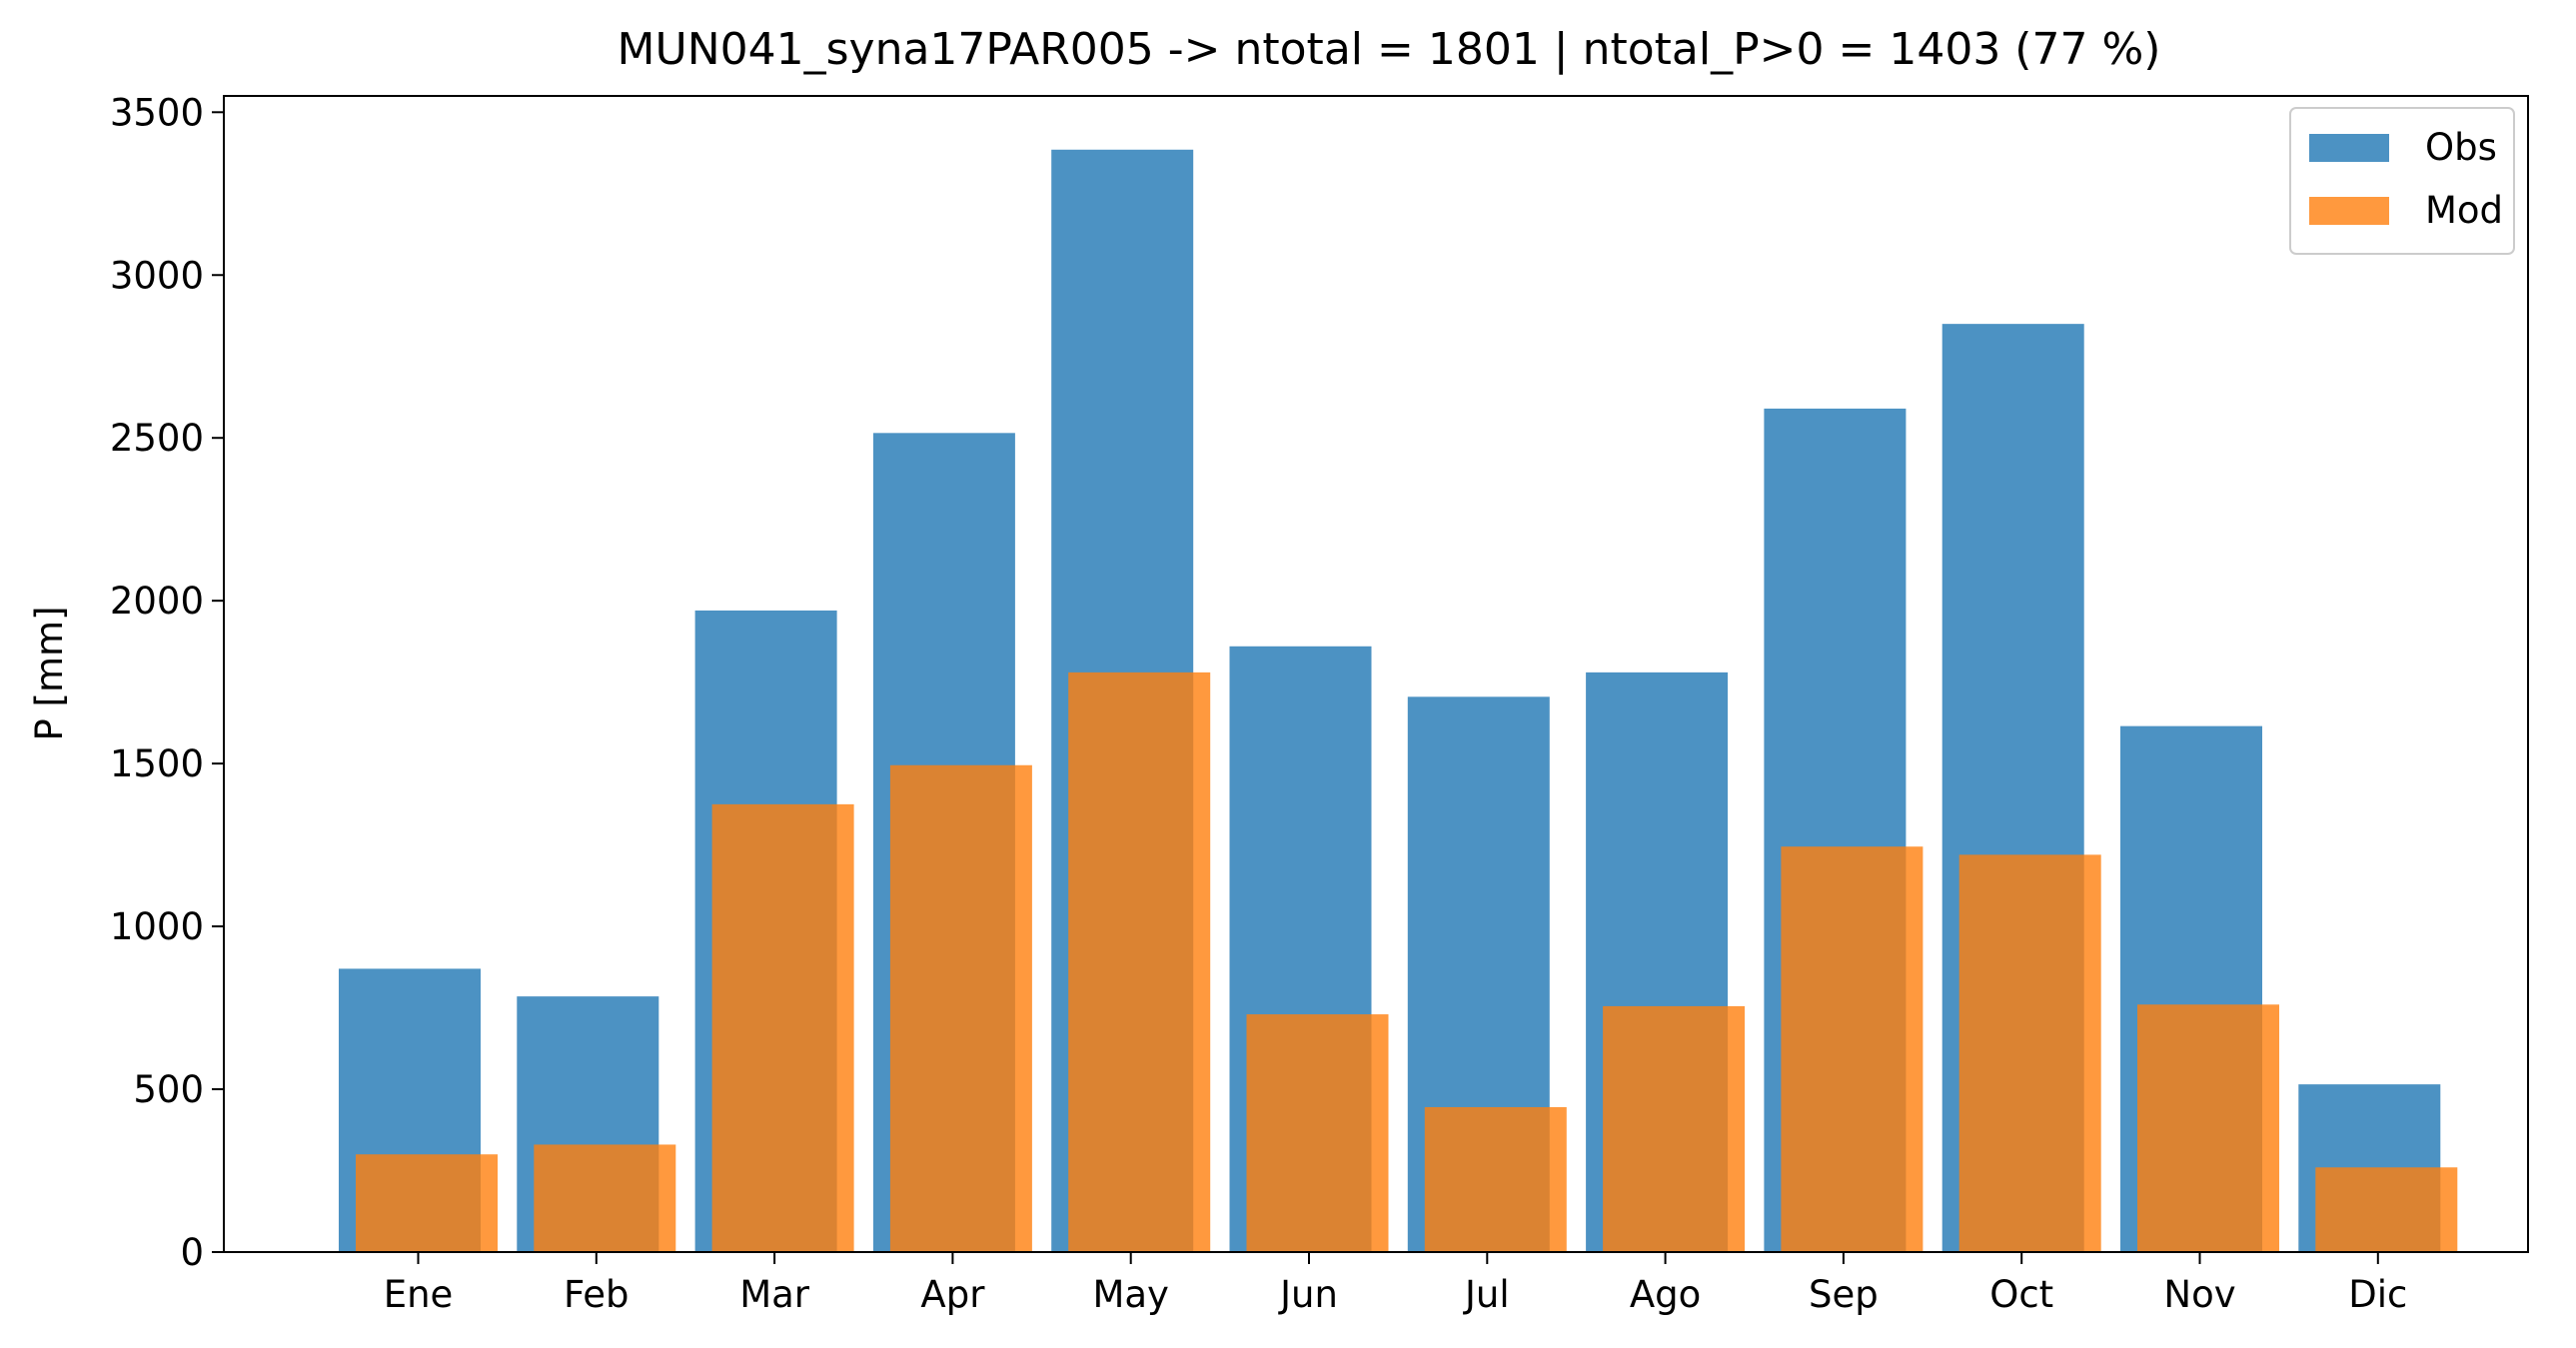  Describe the element at coordinates (157, 601) in the screenshot. I see `y-tick-label: 2000` at that location.